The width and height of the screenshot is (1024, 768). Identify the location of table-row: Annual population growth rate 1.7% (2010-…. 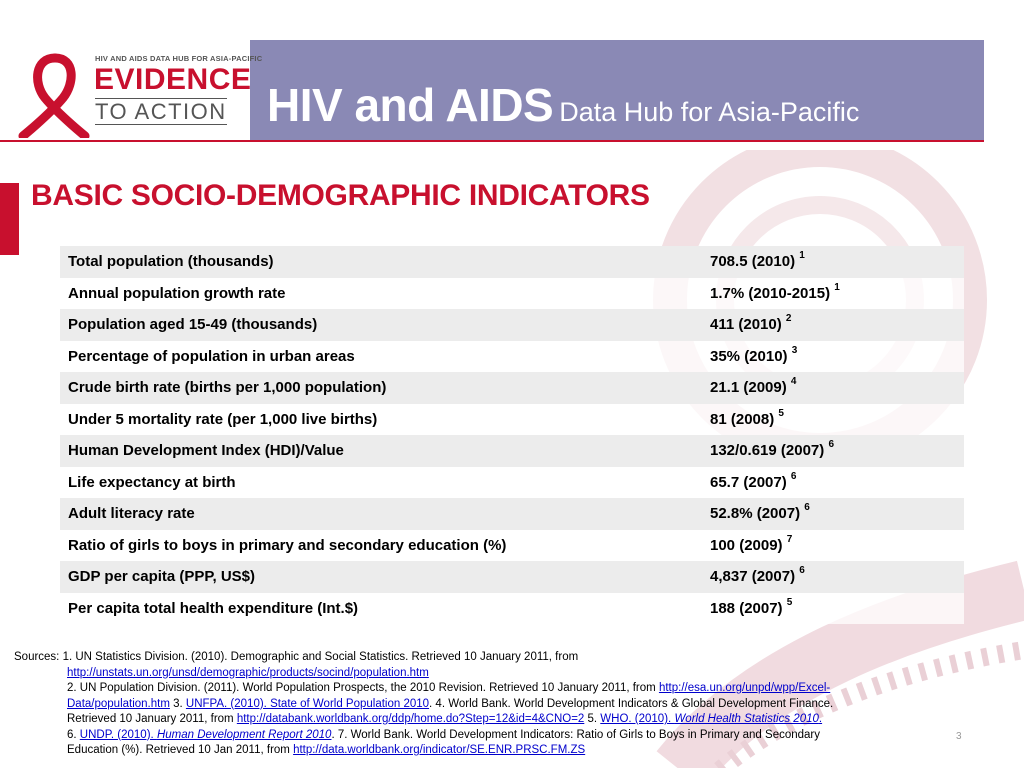
(512, 293).